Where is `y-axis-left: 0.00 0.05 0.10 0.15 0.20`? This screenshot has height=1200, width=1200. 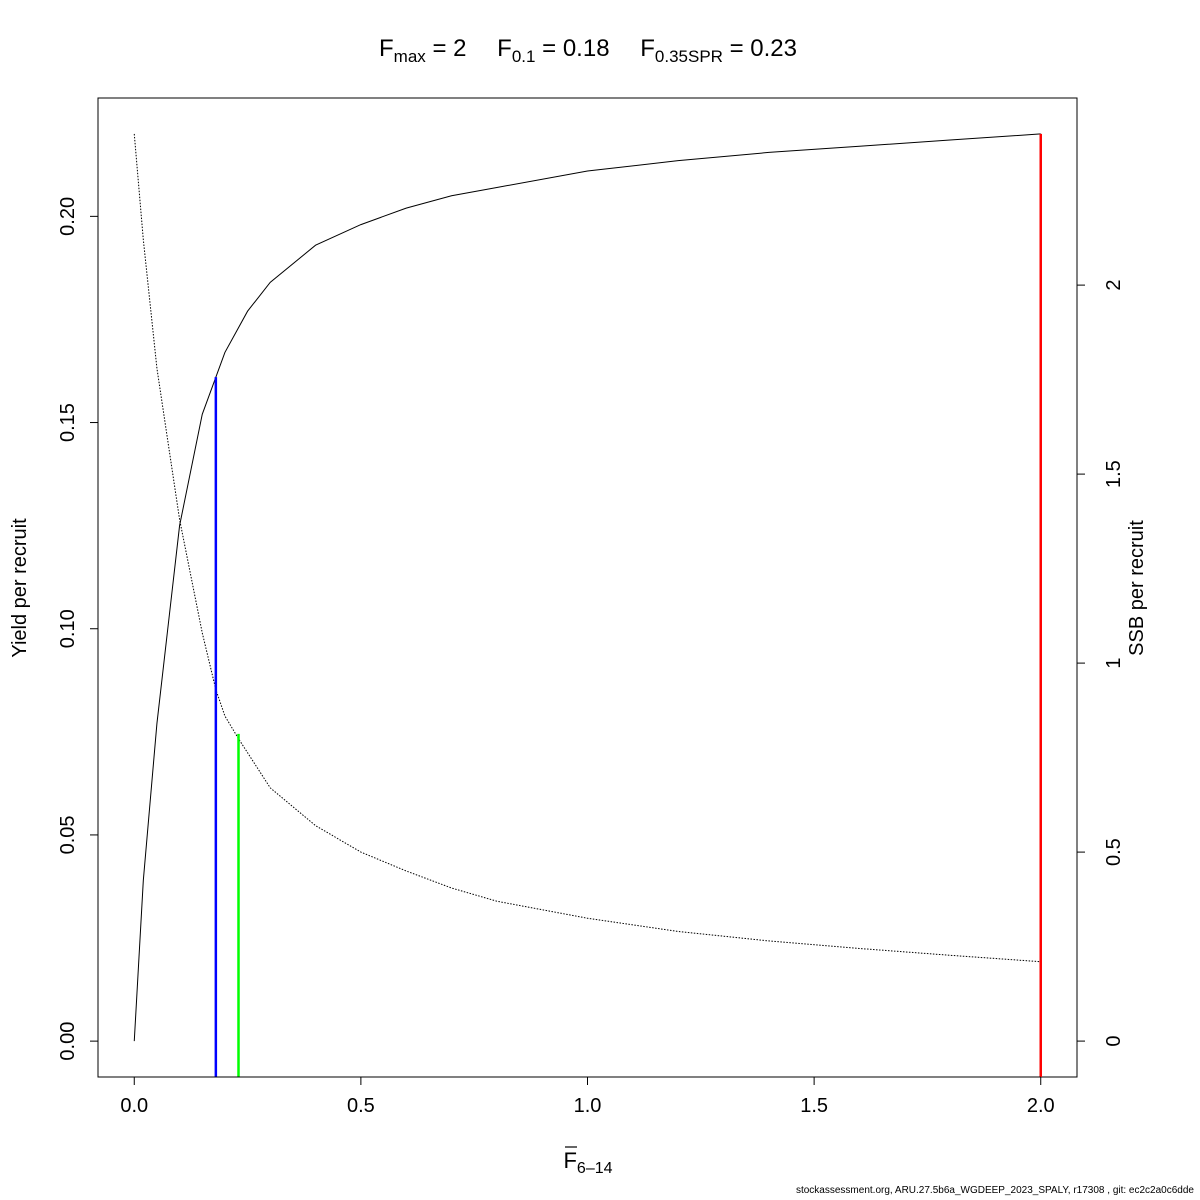 y-axis-left: 0.00 0.05 0.10 0.15 0.20 is located at coordinates (77, 629).